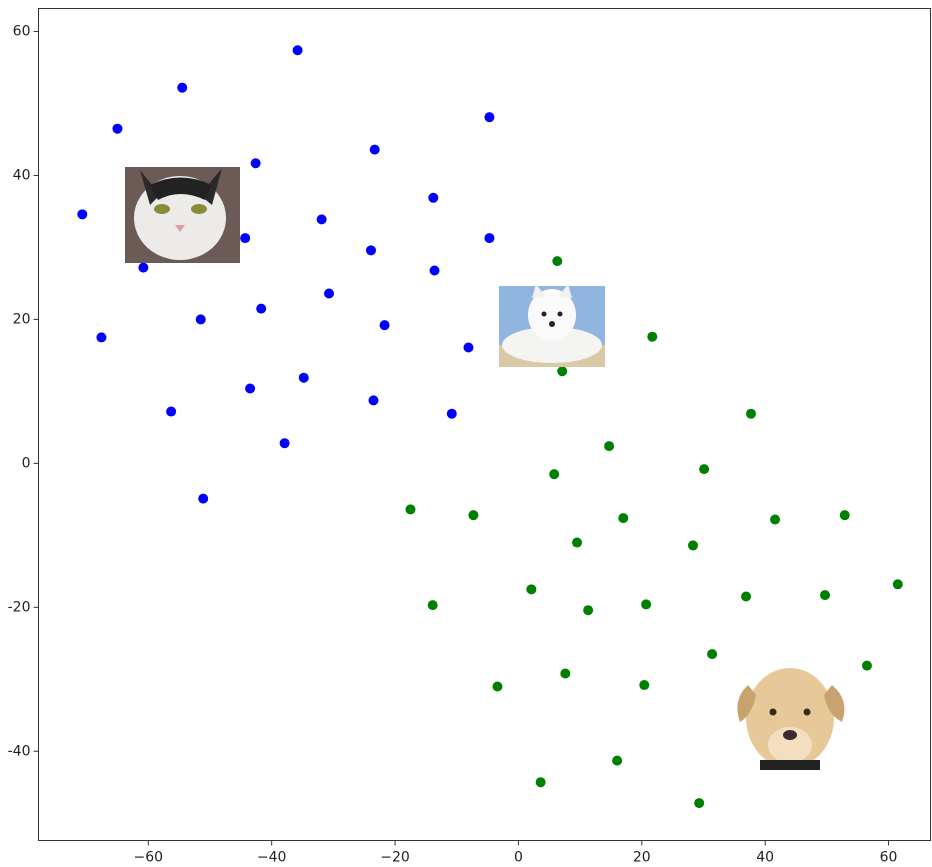 Image resolution: width=932 pixels, height=867 pixels. I want to click on x-tick-label: 60, so click(889, 858).